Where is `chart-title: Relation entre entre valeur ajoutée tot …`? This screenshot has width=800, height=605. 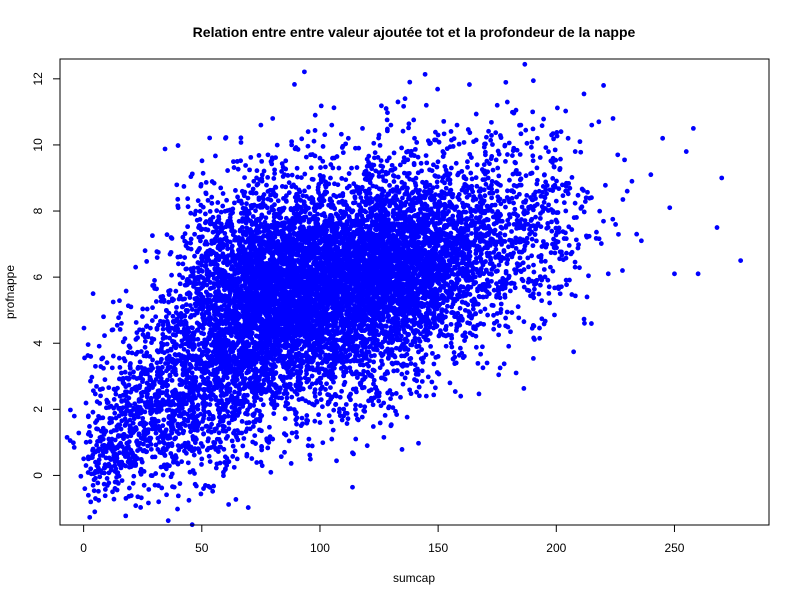
chart-title: Relation entre entre valeur ajoutée tot … is located at coordinates (414, 32).